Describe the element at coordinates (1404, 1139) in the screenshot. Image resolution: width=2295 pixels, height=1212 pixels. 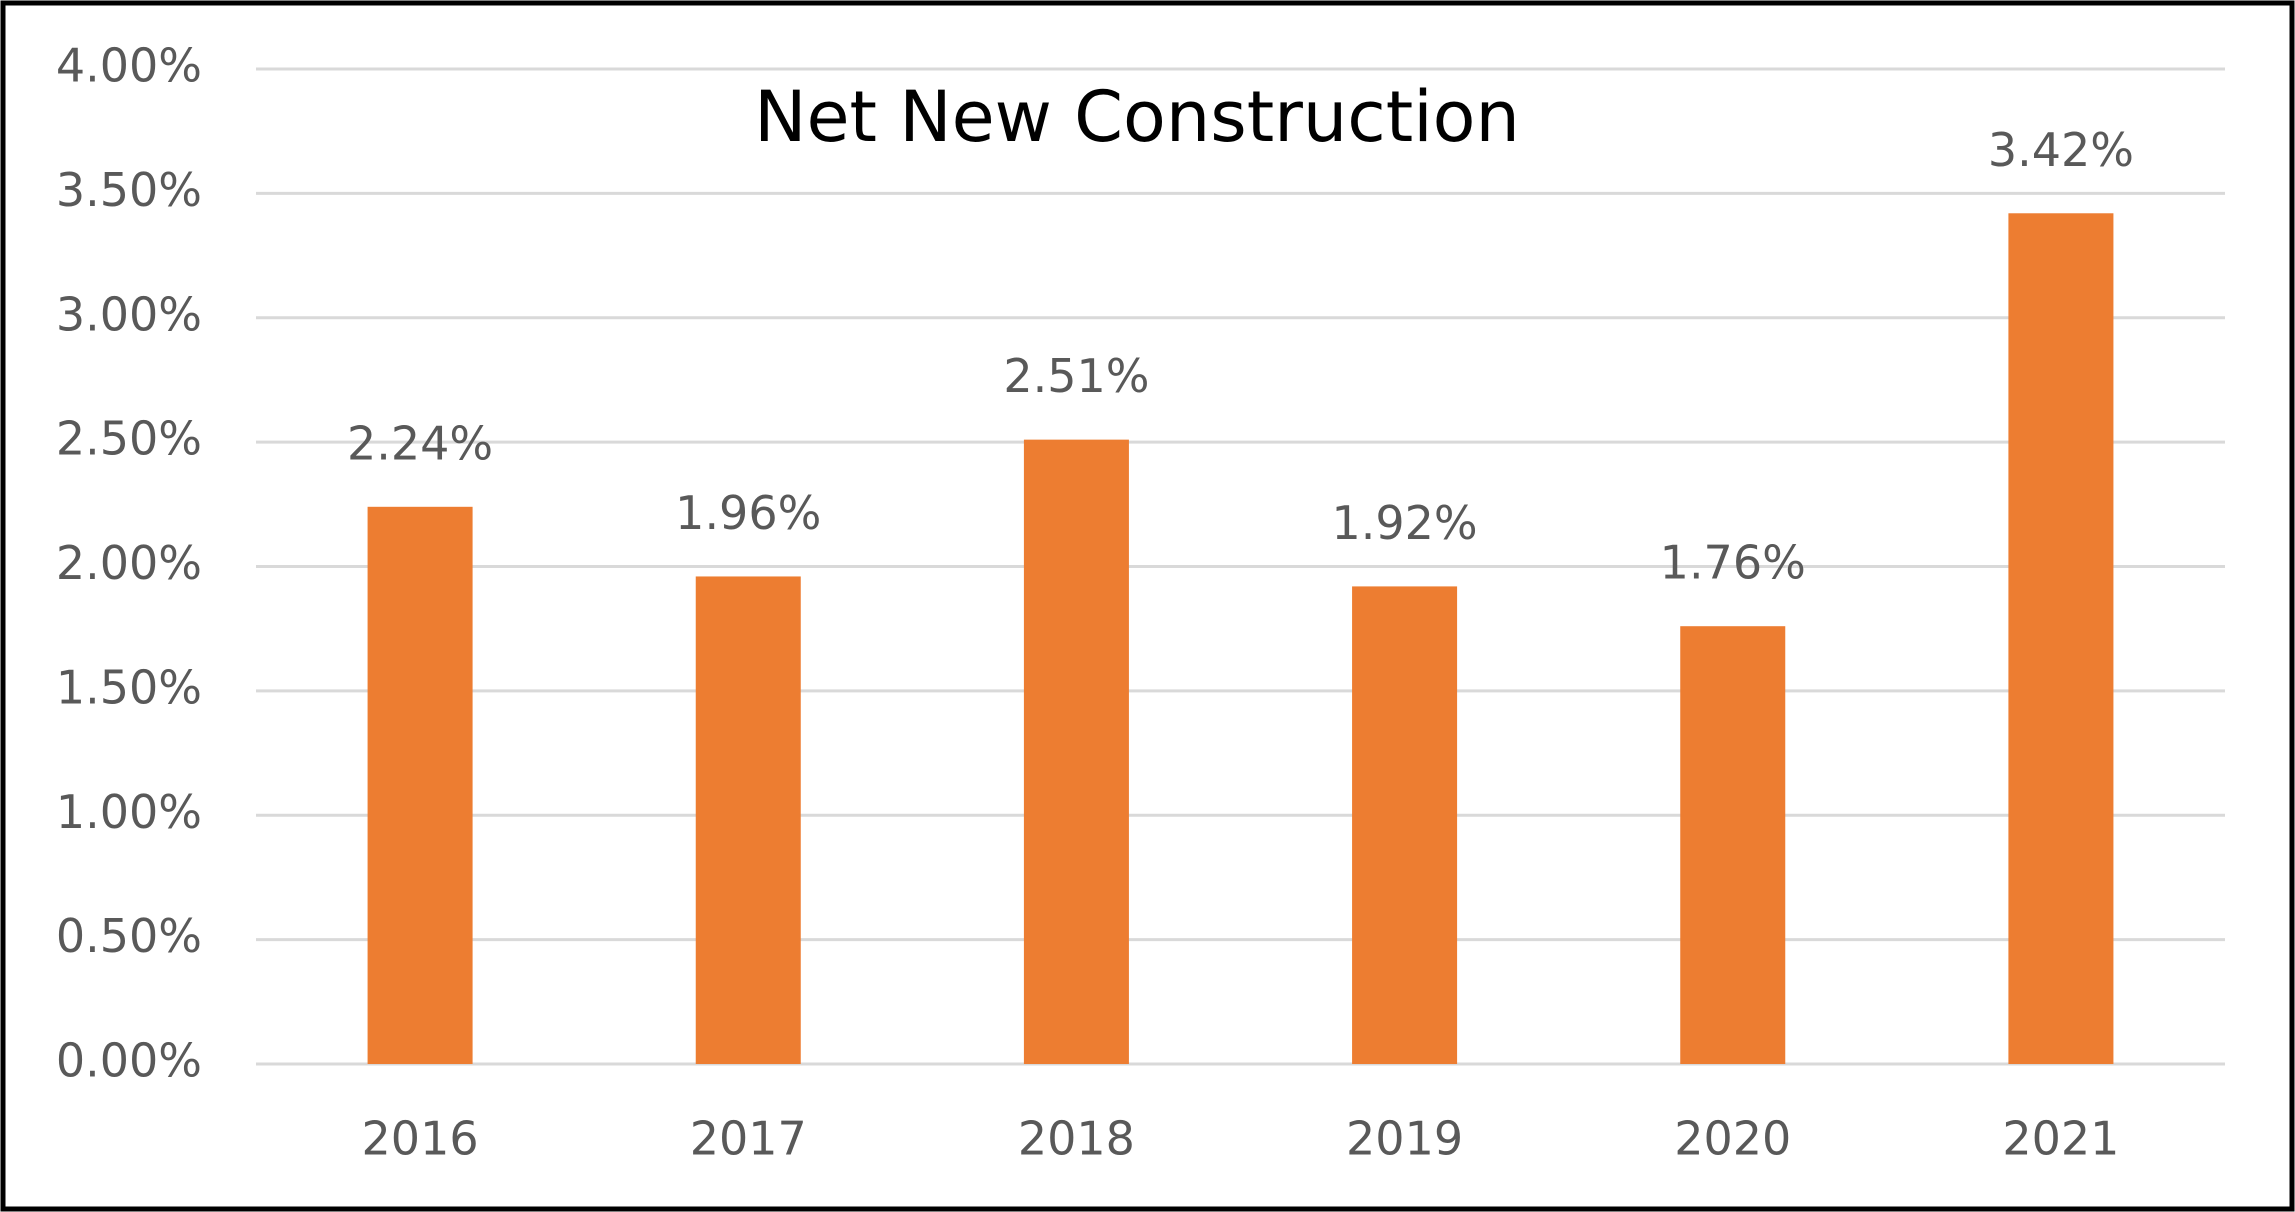
I see `x-tick-label: 2019` at that location.